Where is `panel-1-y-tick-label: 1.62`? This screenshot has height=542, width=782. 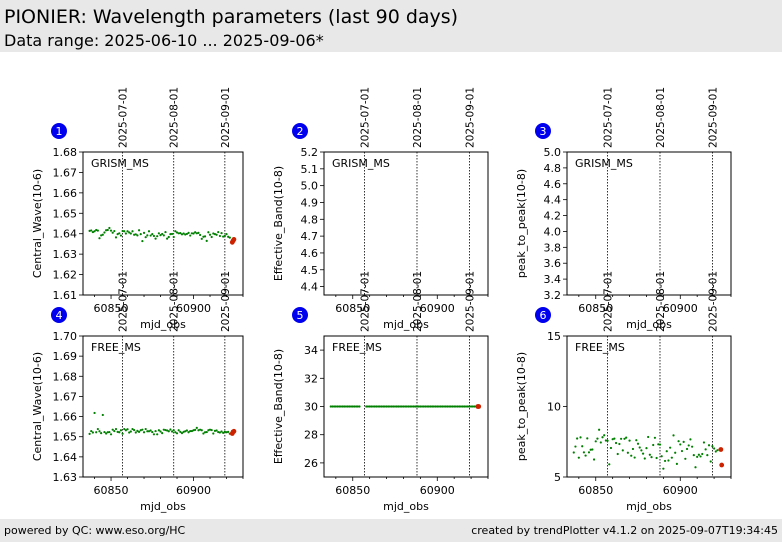
panel-1-y-tick-label: 1.62 is located at coordinates (65, 275).